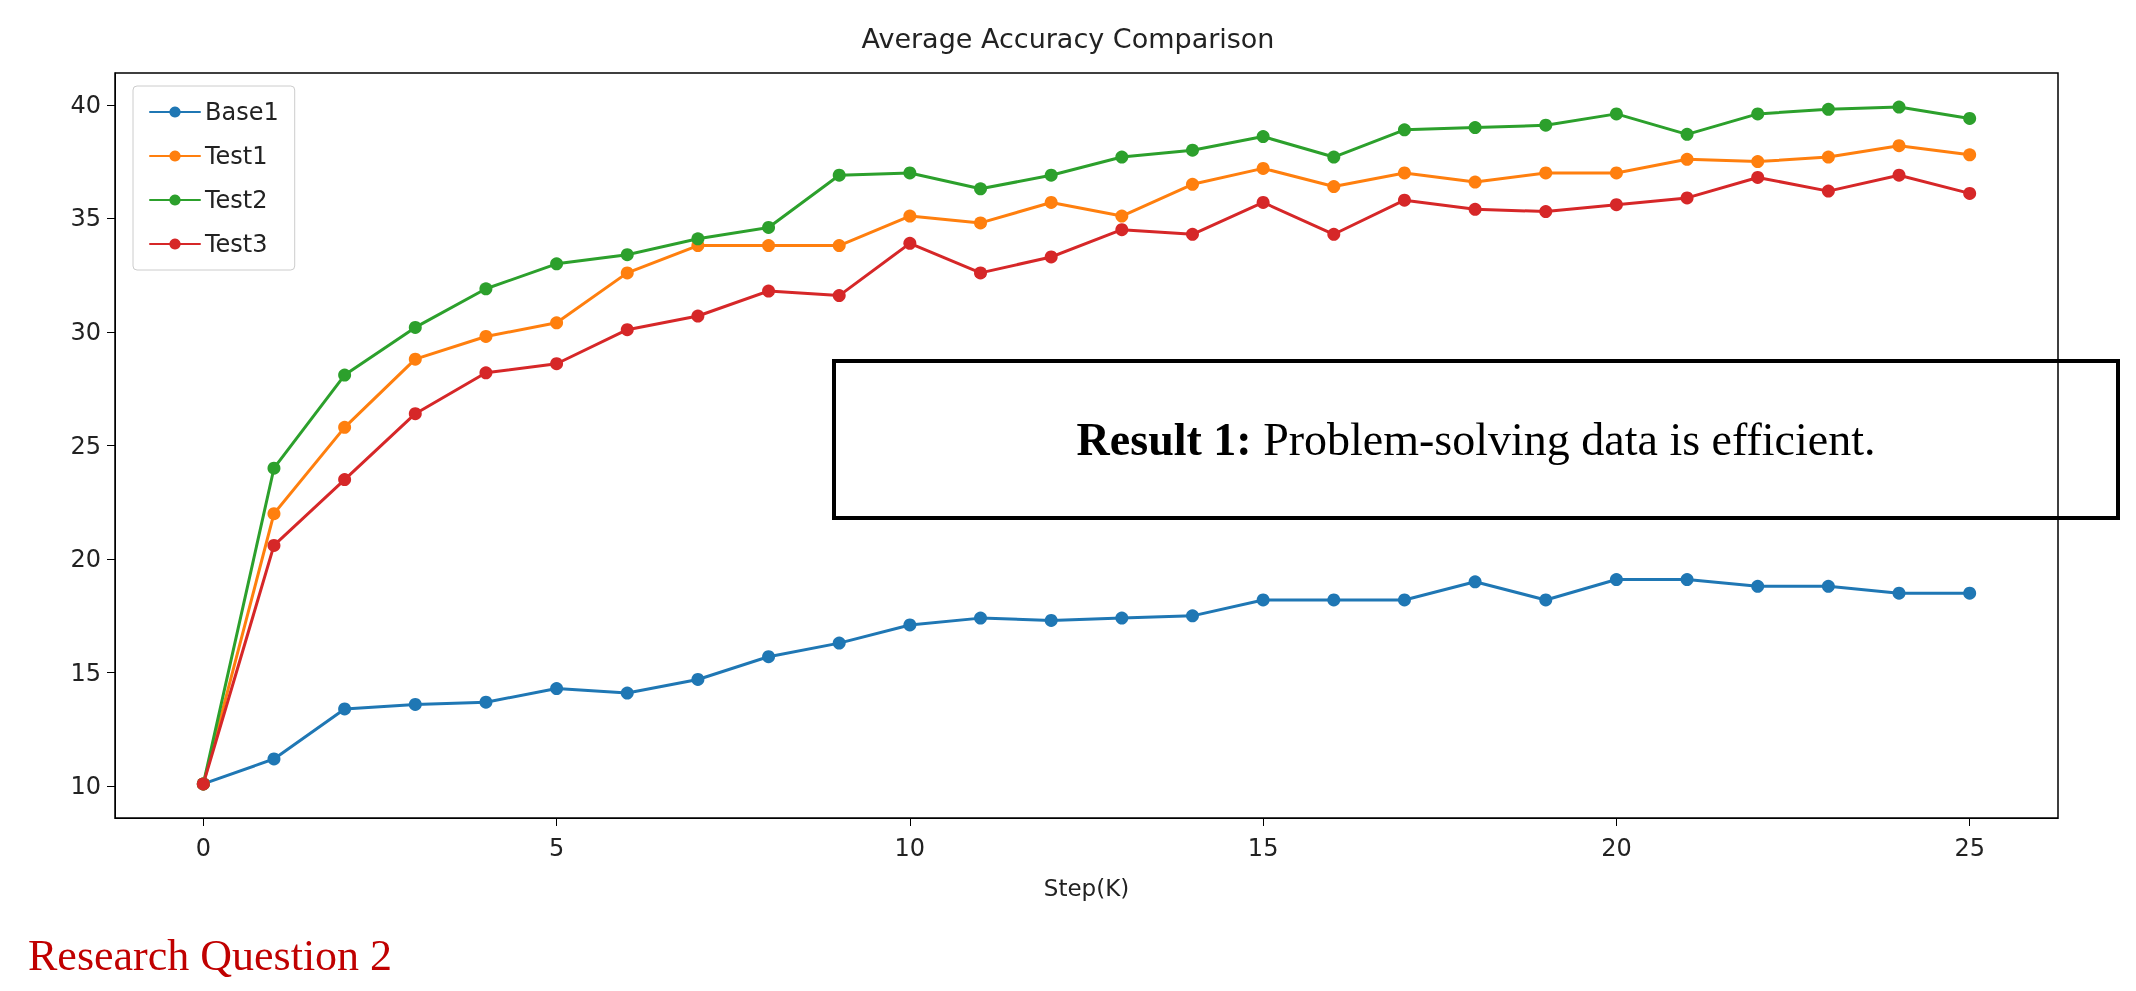 Image resolution: width=2136 pixels, height=991 pixels. What do you see at coordinates (1476, 440) in the screenshot?
I see `callout-box: Result 1: Problem-solving data is efficient.` at bounding box center [1476, 440].